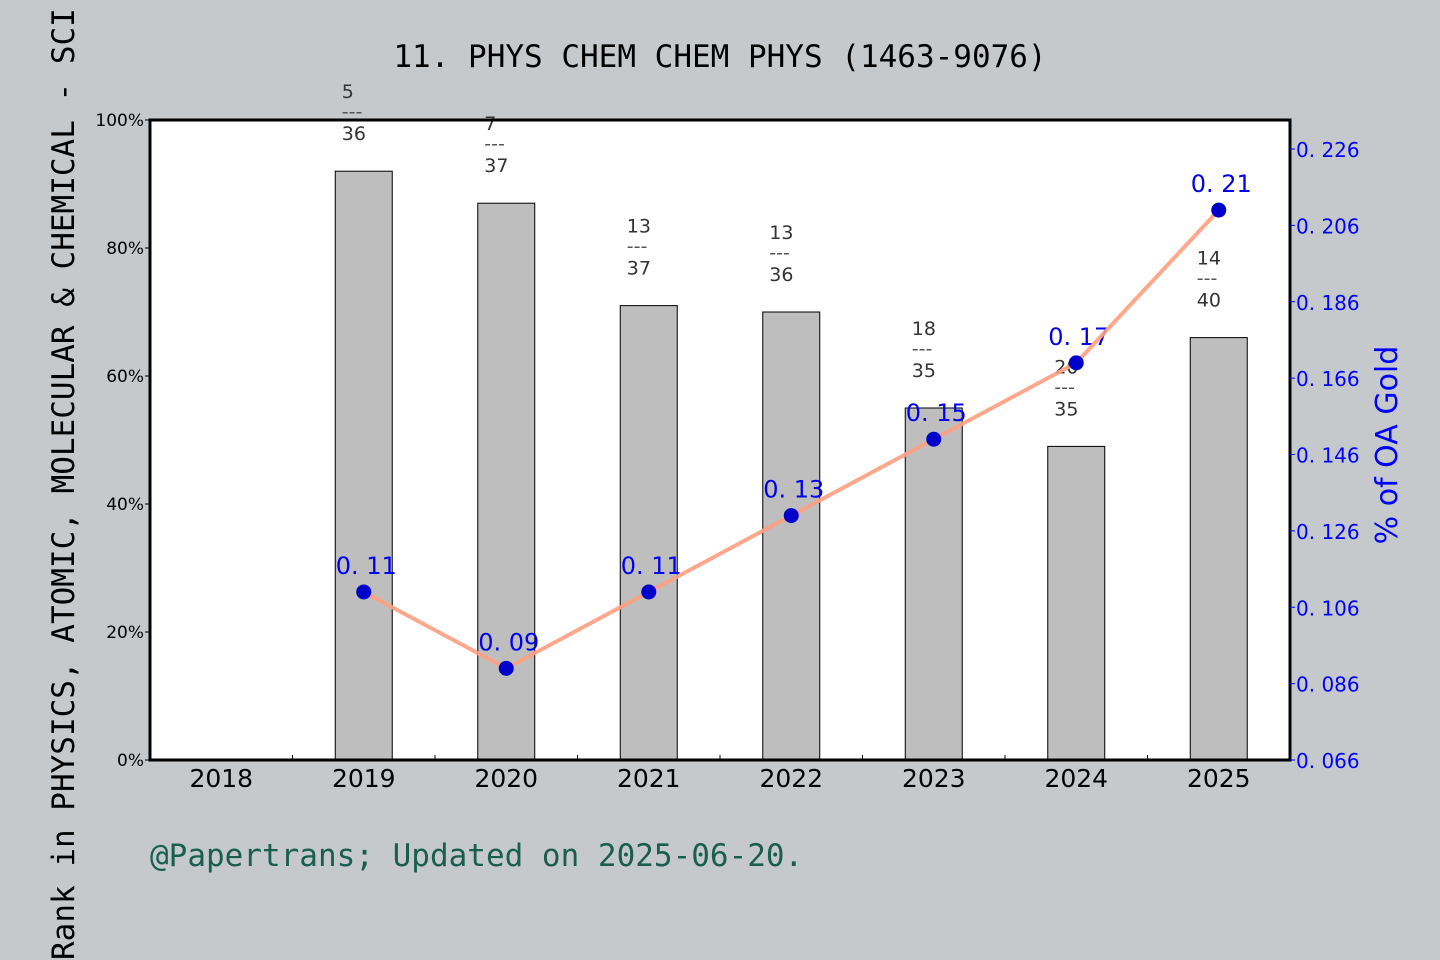 The width and height of the screenshot is (1440, 960). Describe the element at coordinates (490, 124) in the screenshot. I see `rank-numerator: 7` at that location.